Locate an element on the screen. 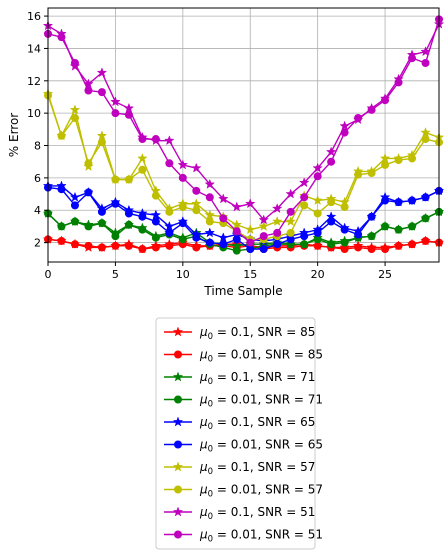  y-tick-label: 14 is located at coordinates (34, 48).